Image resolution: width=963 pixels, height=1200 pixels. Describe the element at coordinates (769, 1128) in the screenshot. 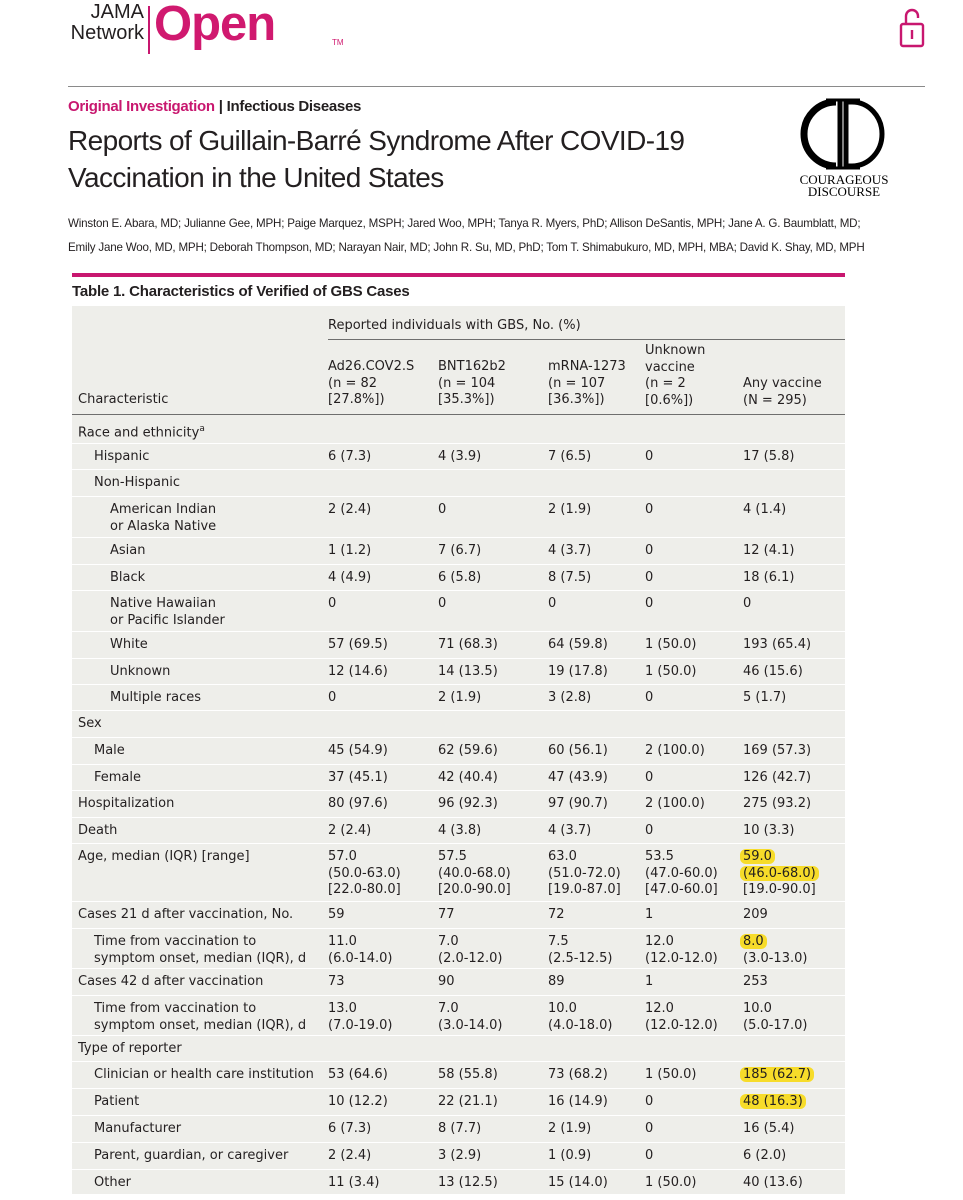

I see `cell-any-vaccine: 16 (5.4)` at that location.